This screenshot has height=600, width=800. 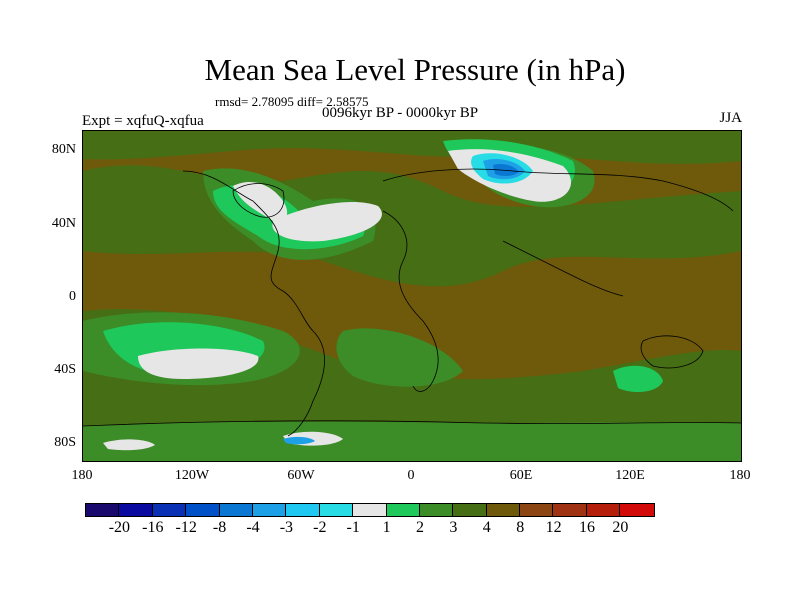 What do you see at coordinates (486, 527) in the screenshot?
I see `colorbar-label: 4` at bounding box center [486, 527].